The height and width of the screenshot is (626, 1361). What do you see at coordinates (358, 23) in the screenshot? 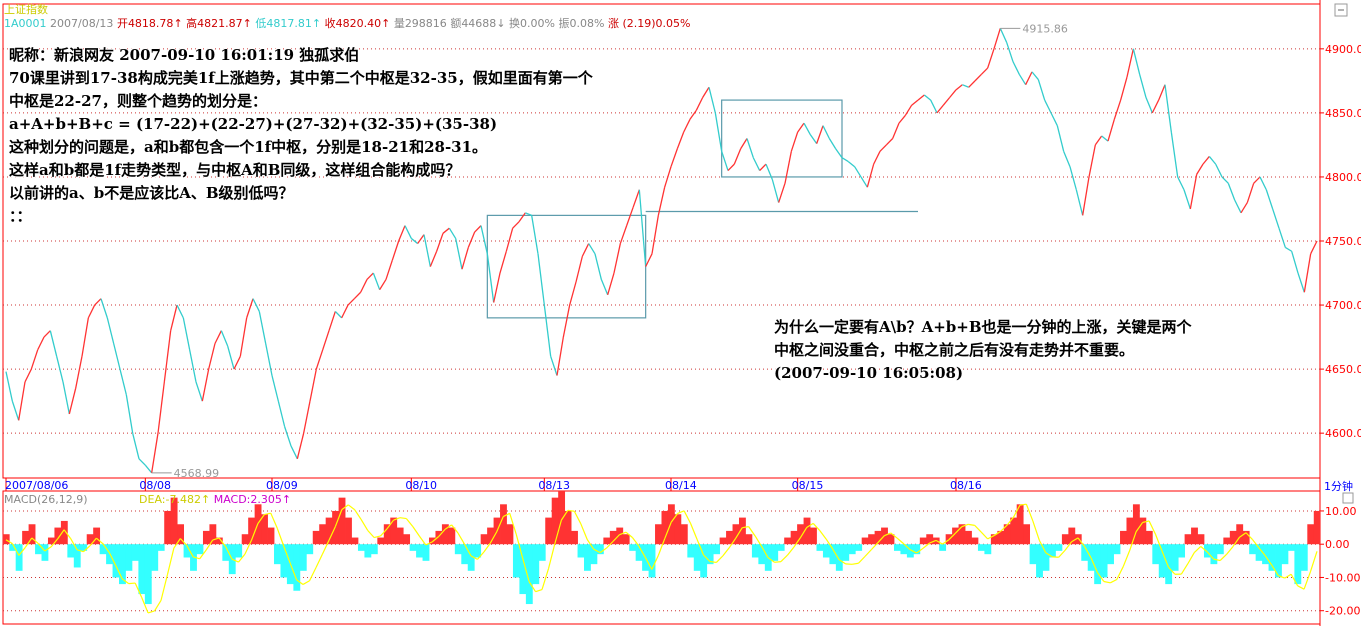
I see `close-value: 4820.40` at bounding box center [358, 23].